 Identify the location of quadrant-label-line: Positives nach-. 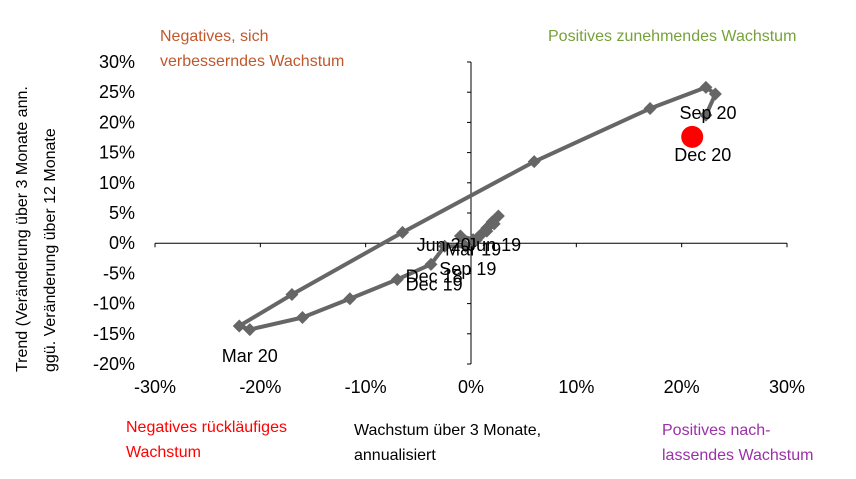
(716, 430).